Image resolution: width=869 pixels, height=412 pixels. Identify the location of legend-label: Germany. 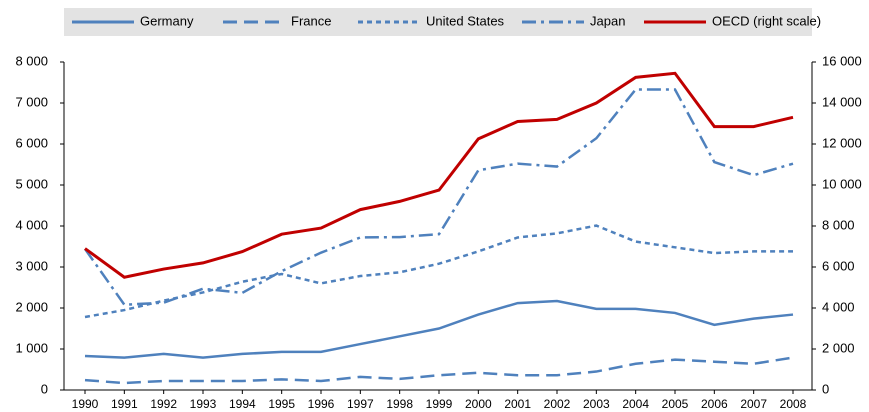
(167, 20).